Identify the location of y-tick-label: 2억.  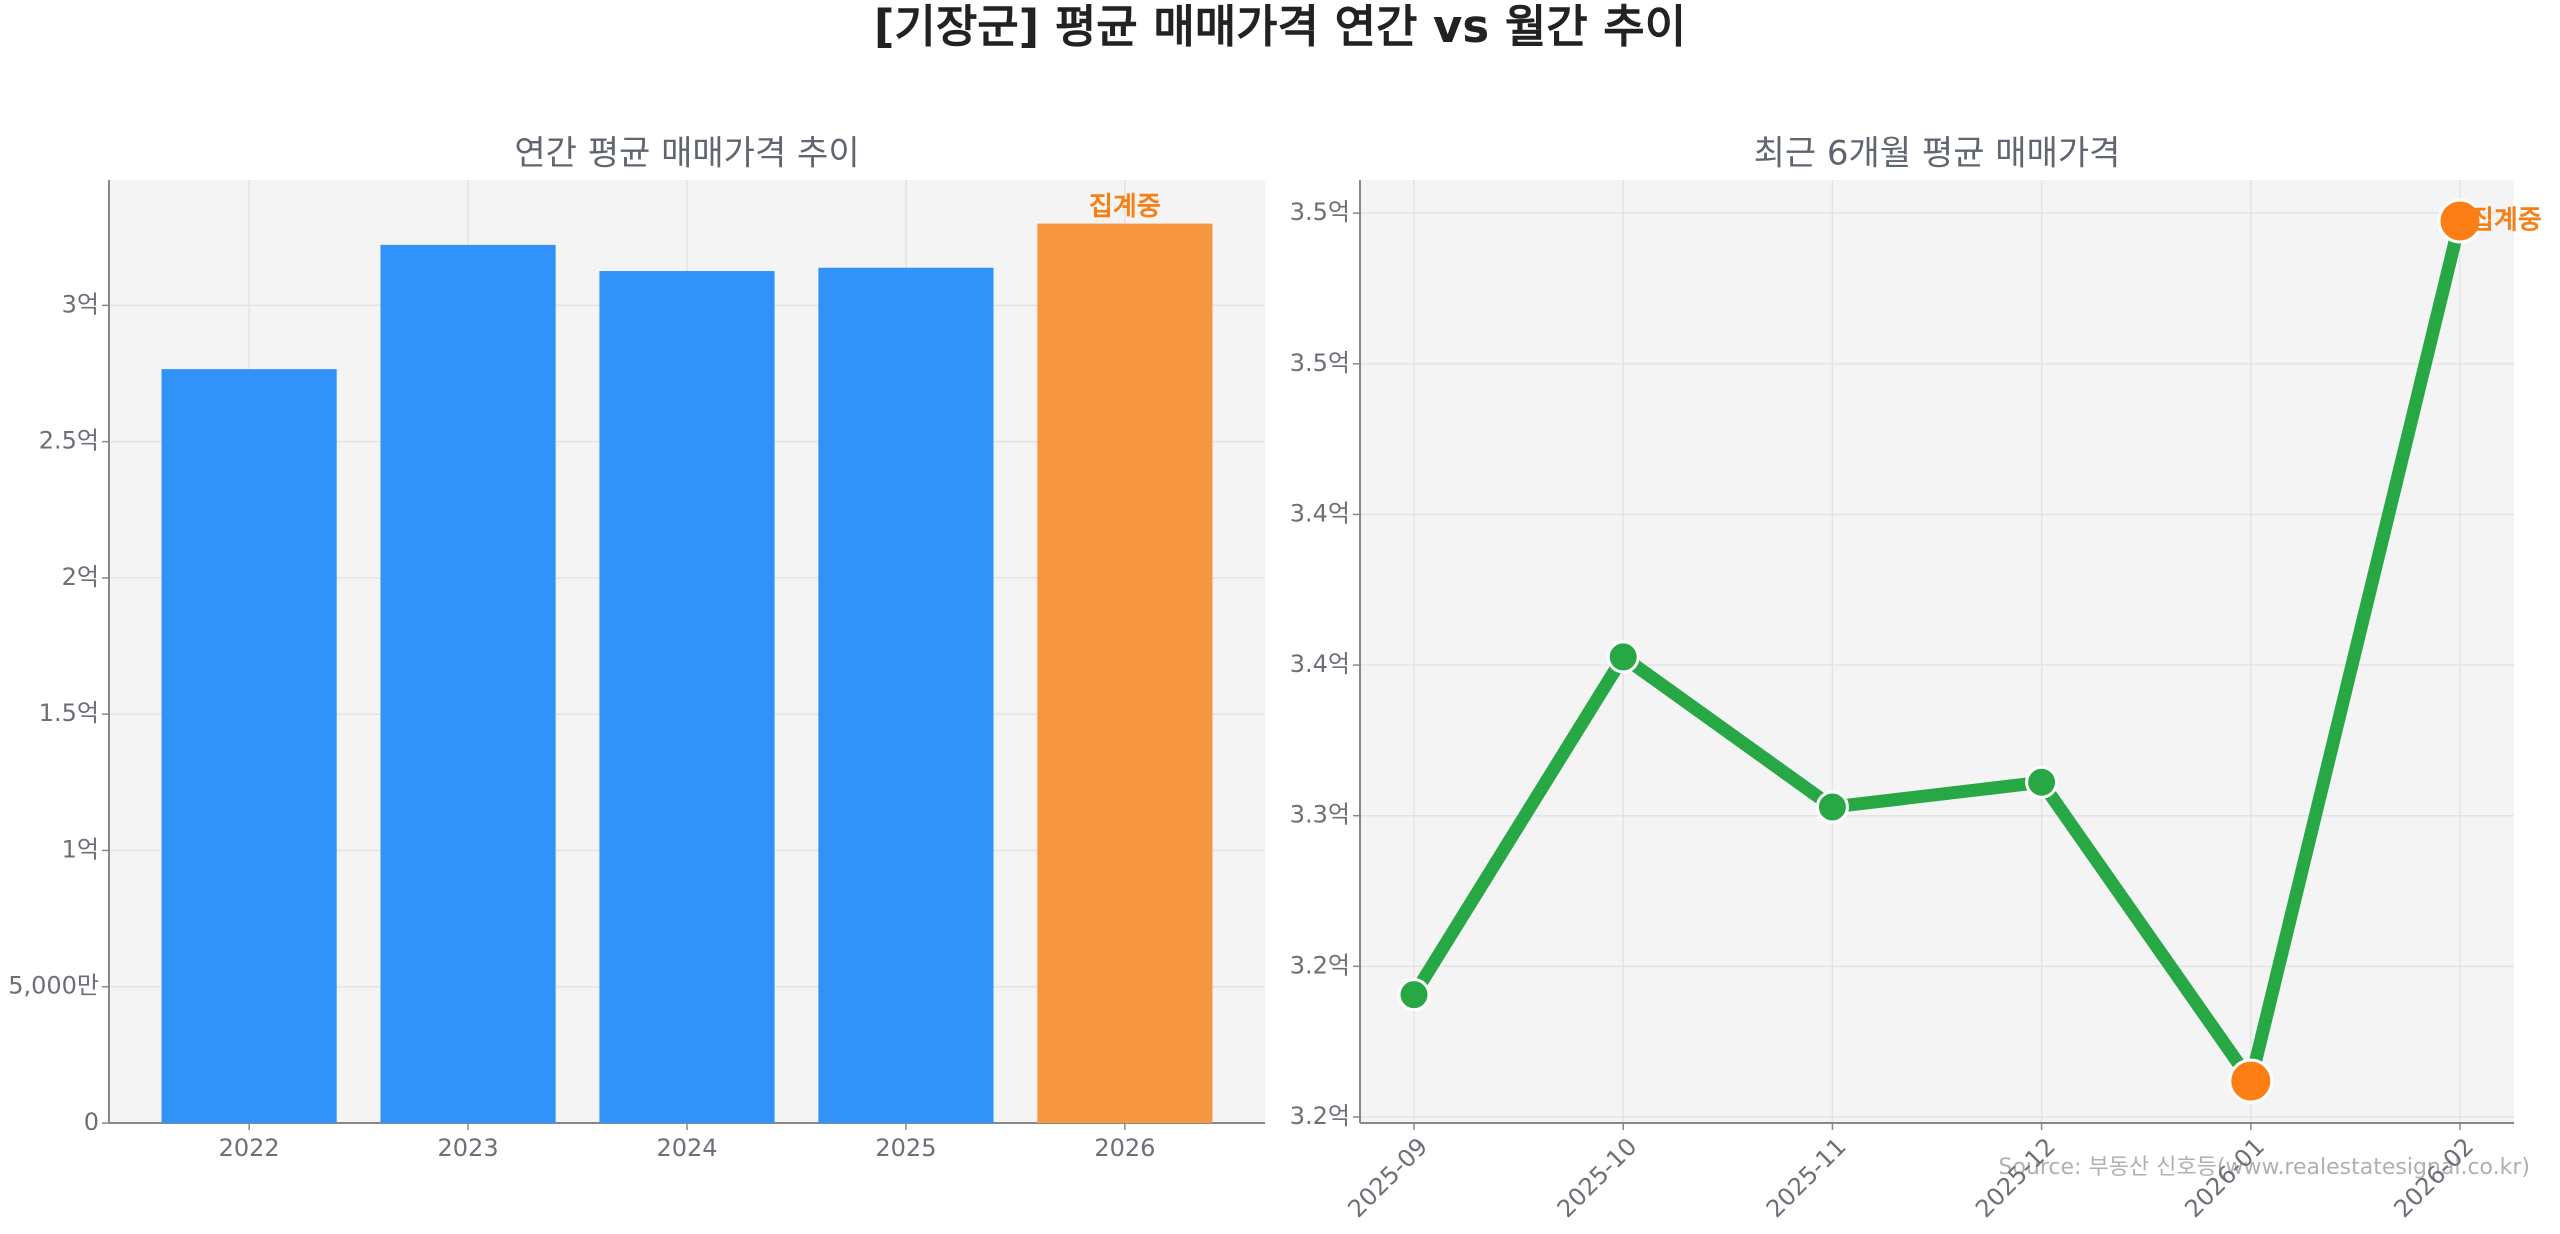
(80, 577).